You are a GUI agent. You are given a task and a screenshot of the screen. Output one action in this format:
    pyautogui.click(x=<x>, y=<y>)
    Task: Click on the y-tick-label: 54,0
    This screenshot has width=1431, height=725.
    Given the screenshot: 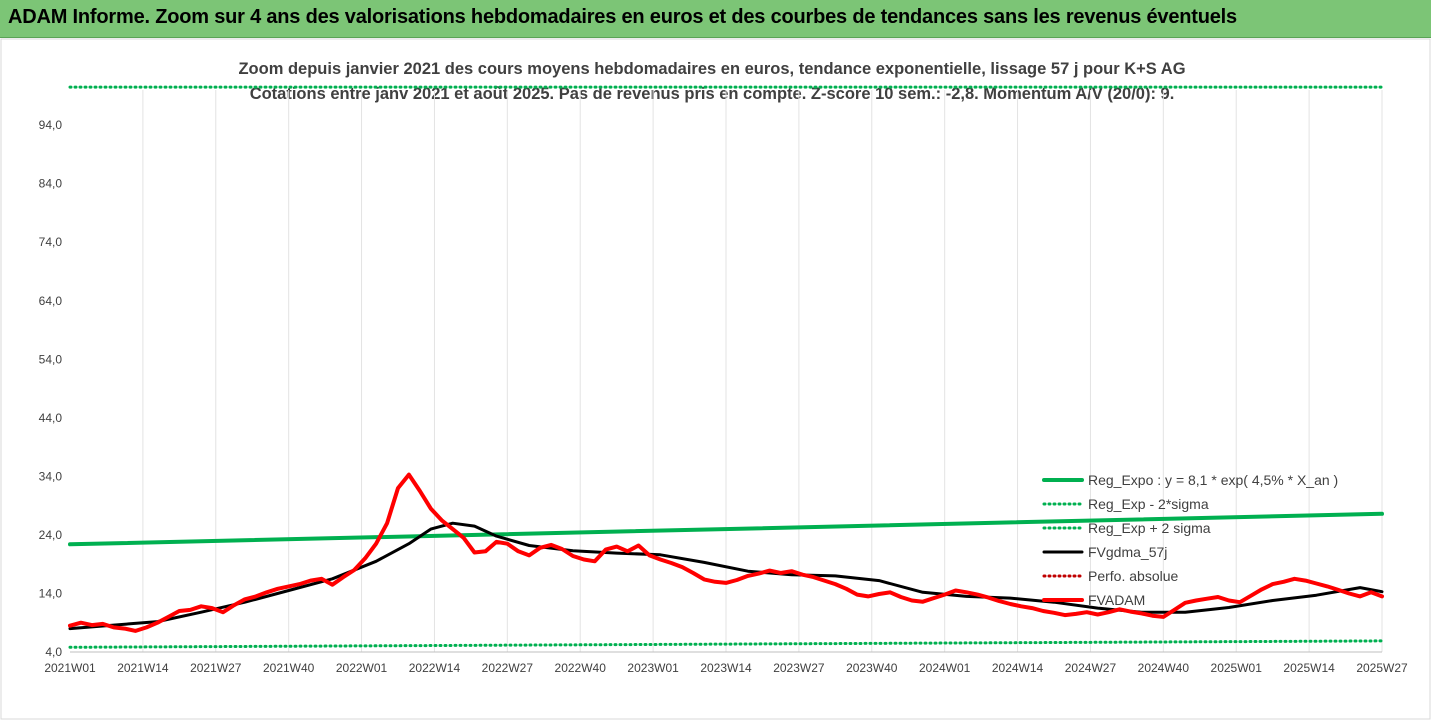 What is the action you would take?
    pyautogui.click(x=51, y=359)
    